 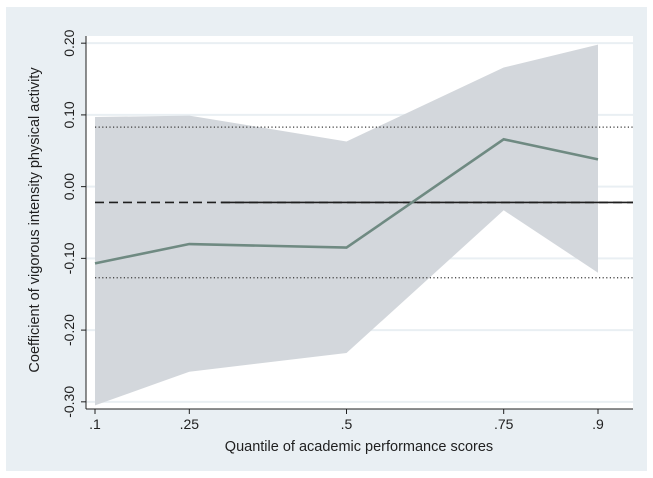 I want to click on x-tick-label-2: .5, so click(x=347, y=424).